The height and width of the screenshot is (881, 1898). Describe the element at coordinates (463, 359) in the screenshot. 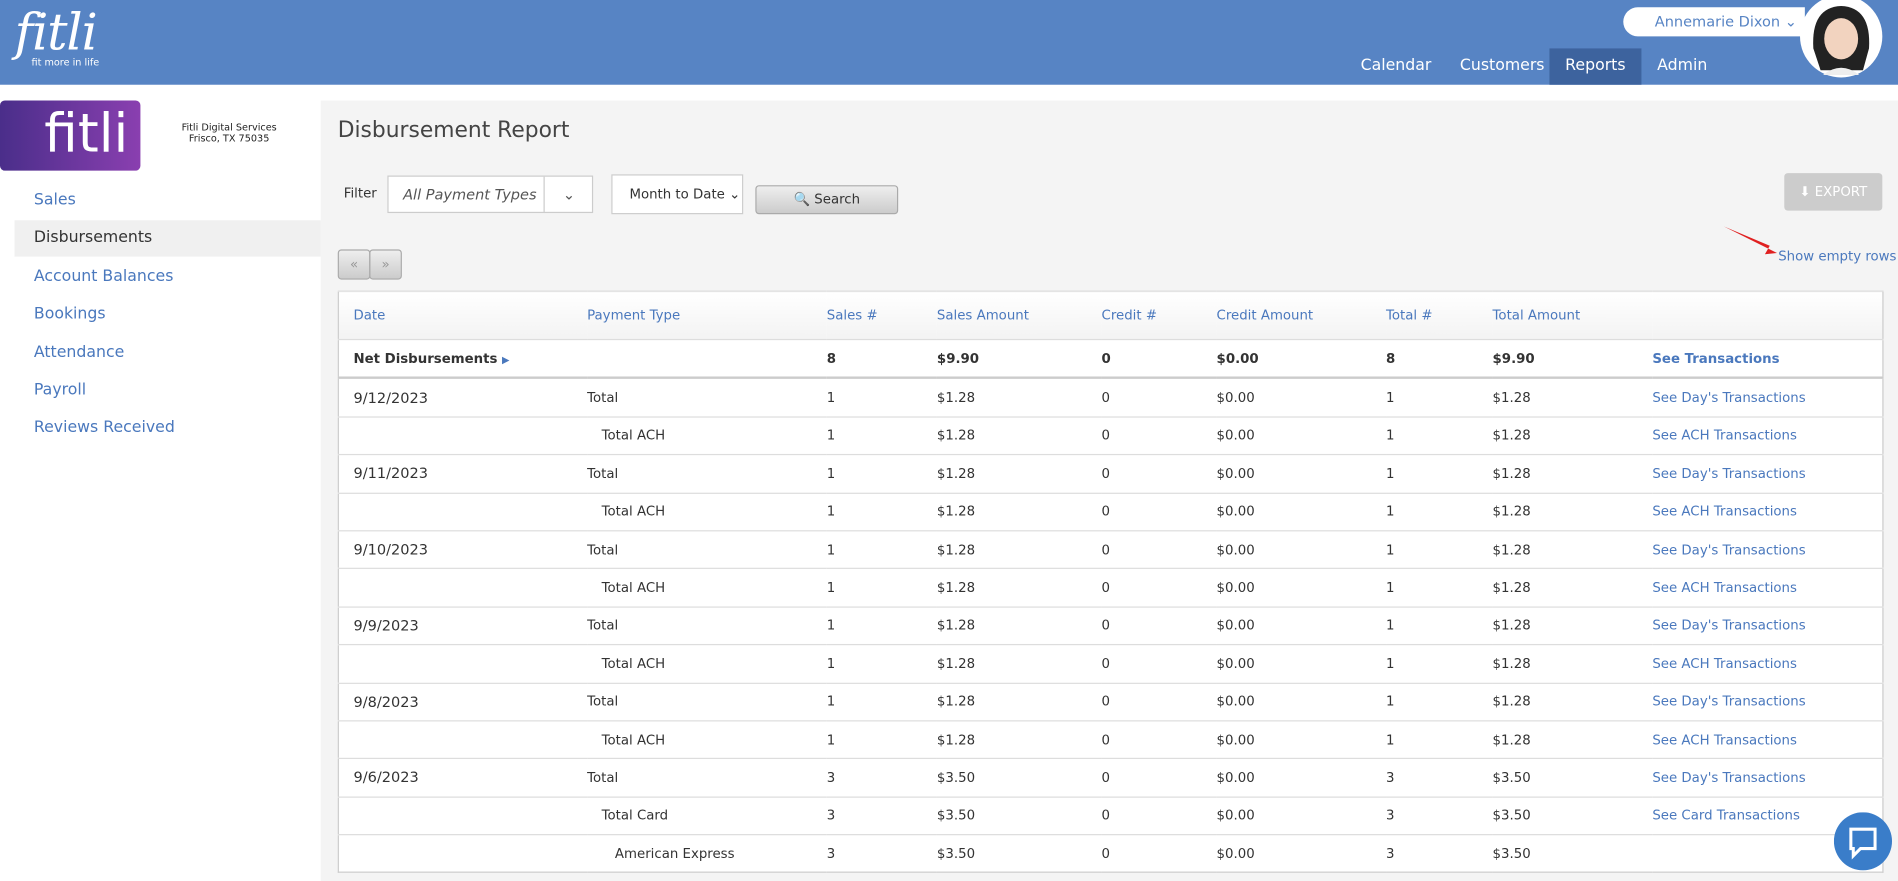

I see `cell: Net Disbursements ▶` at that location.